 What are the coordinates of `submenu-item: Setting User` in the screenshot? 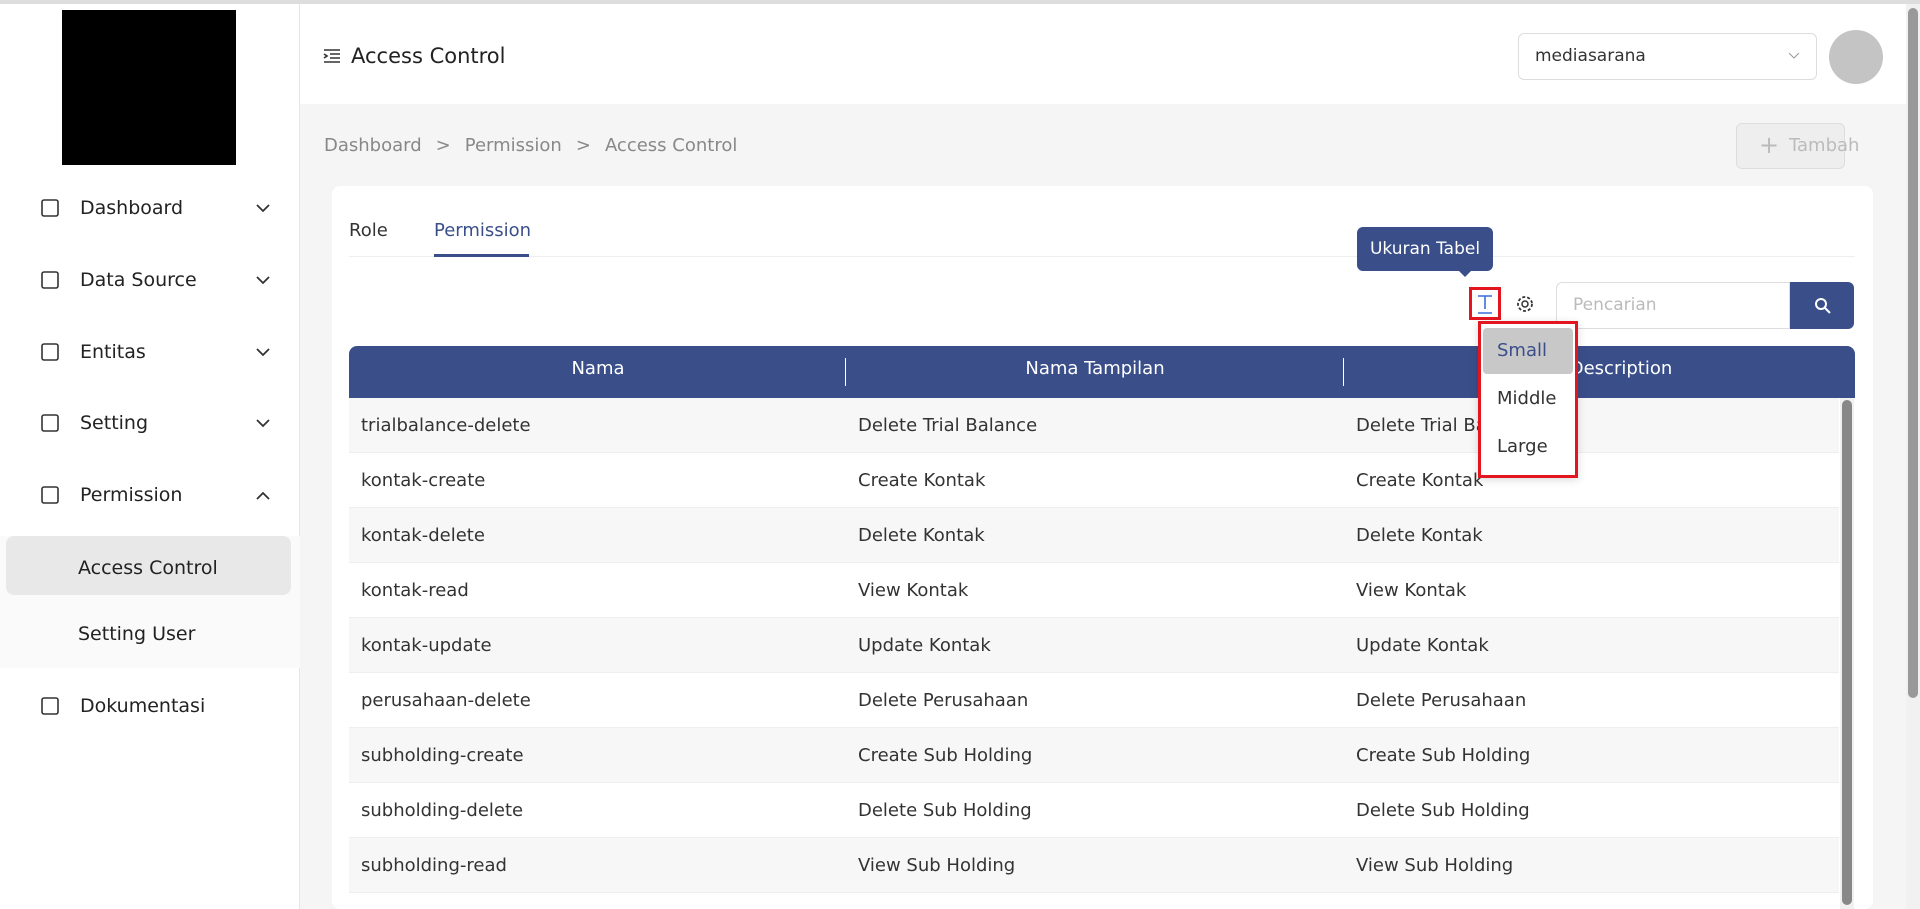 It's located at (137, 634).